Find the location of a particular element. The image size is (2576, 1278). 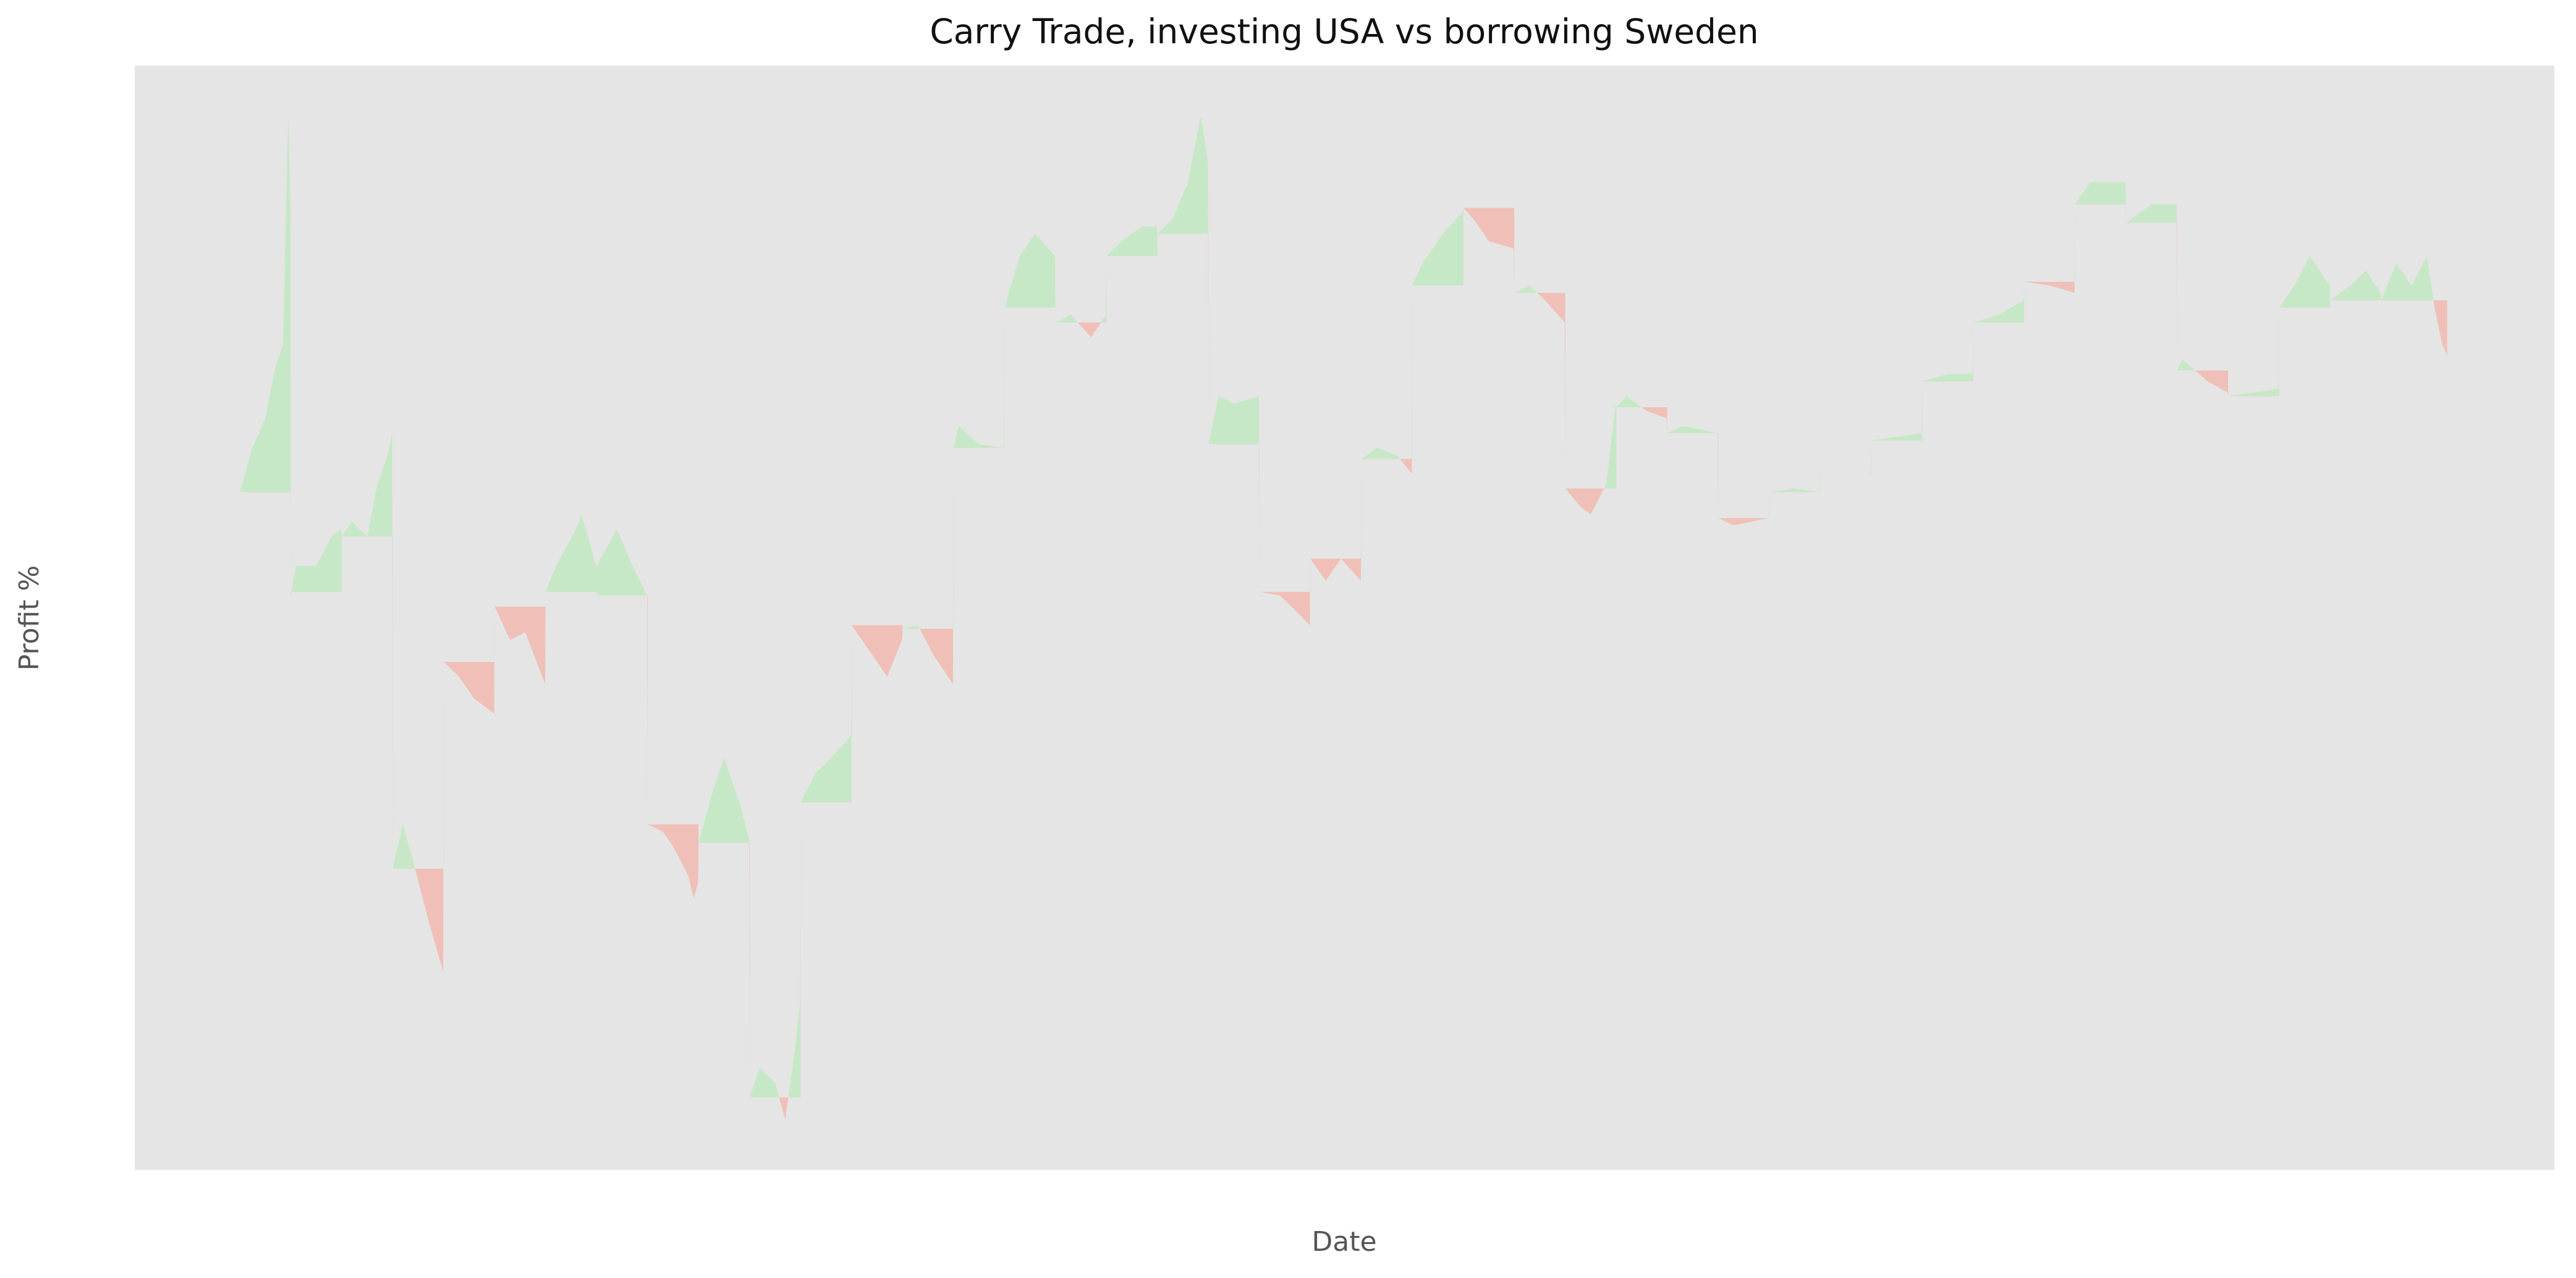

x-axis-label: Date is located at coordinates (1343, 1242).